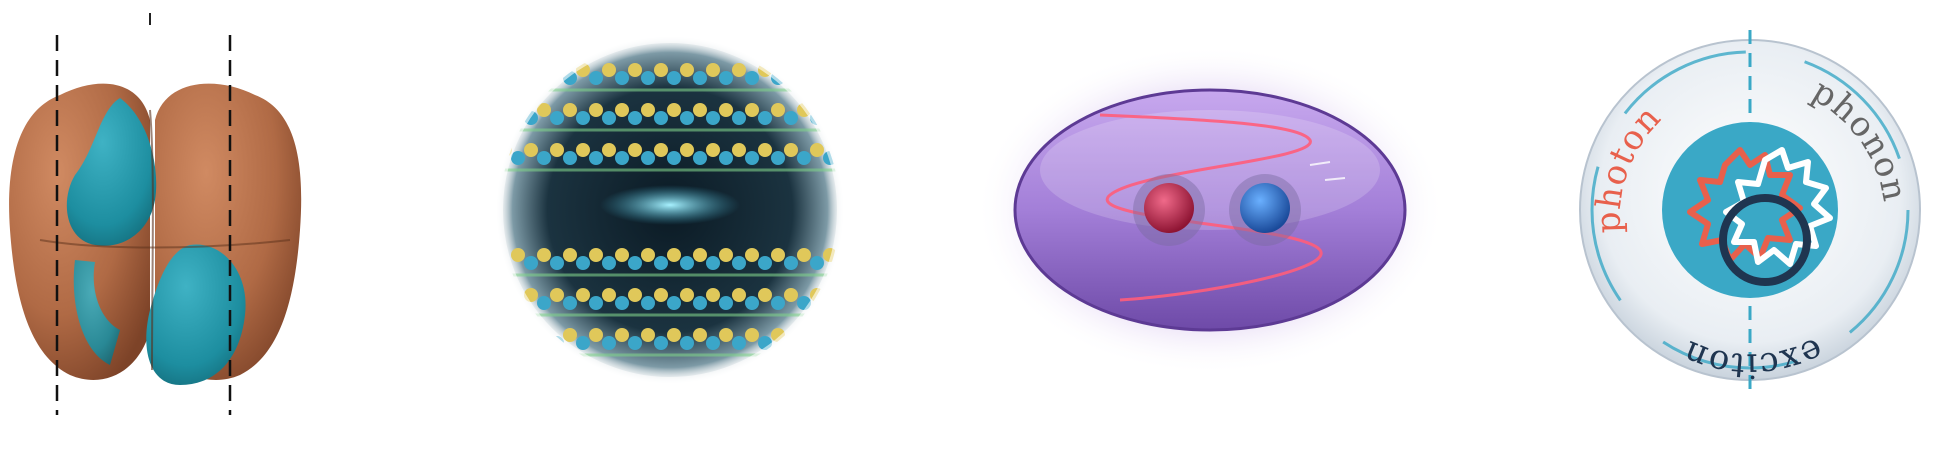  I want to click on exciton-ring, so click(1765, 240).